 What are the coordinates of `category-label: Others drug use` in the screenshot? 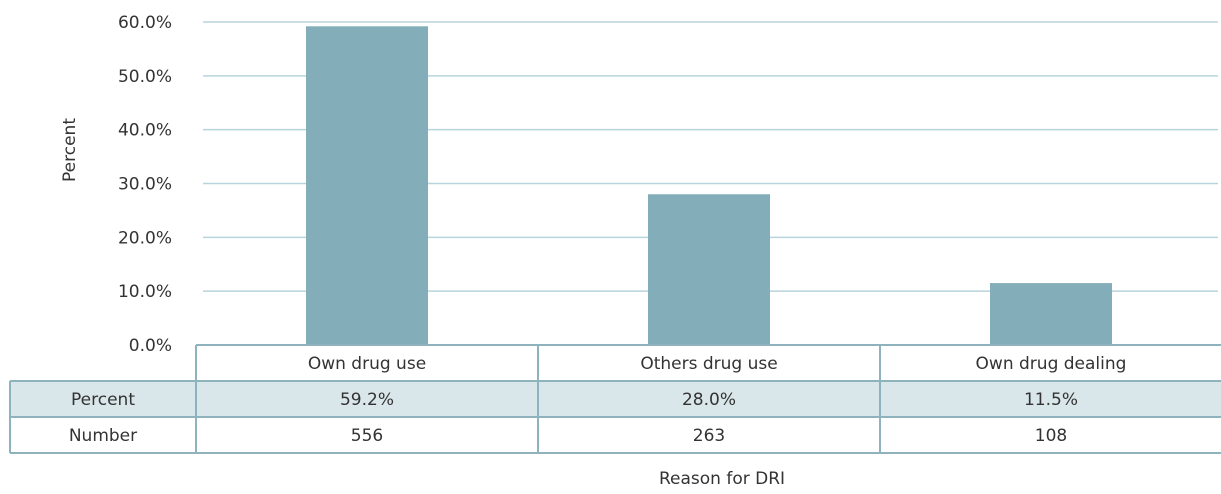 It's located at (708, 364).